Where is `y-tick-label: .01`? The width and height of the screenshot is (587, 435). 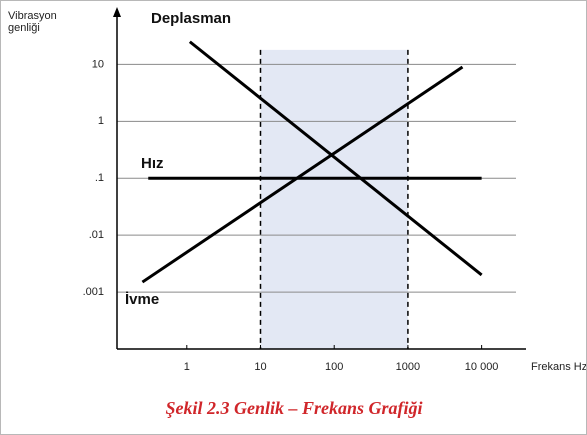 y-tick-label: .01 is located at coordinates (96, 235).